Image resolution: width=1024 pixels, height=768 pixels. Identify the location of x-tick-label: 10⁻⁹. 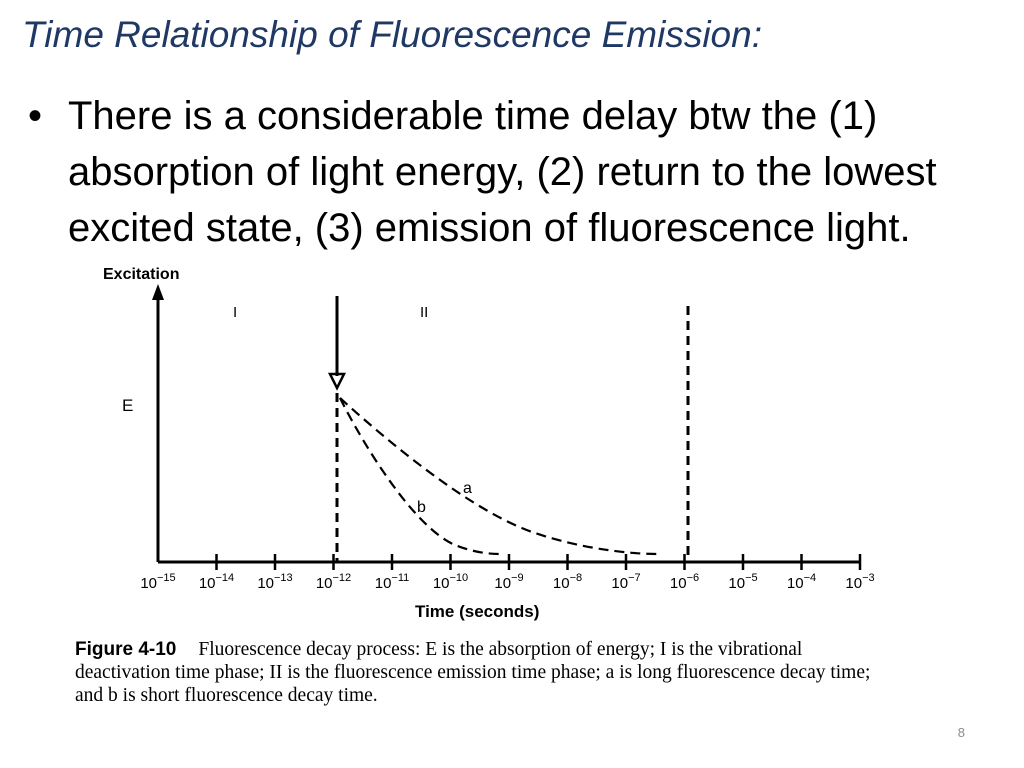
(508, 582).